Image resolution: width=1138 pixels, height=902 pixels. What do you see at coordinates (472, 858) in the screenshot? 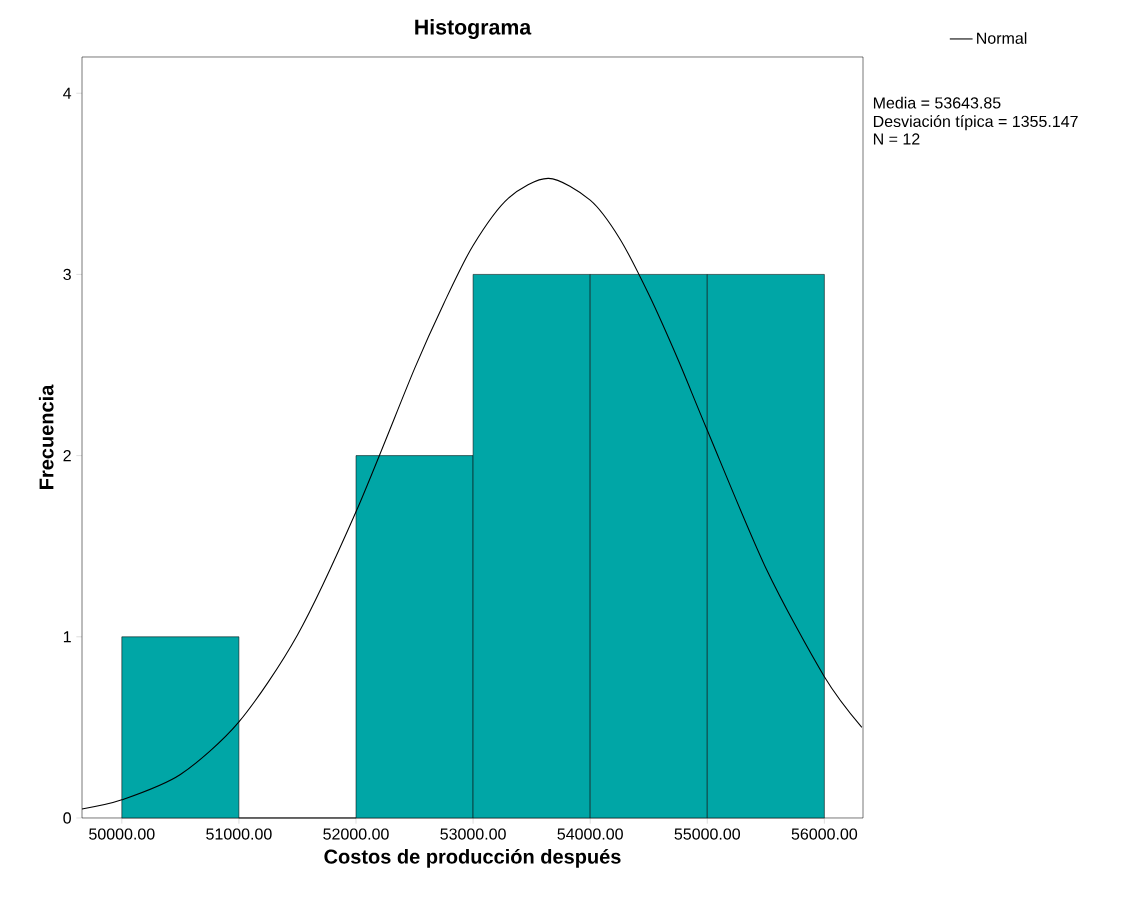
I see `x-axis-title: Costos de producción después` at bounding box center [472, 858].